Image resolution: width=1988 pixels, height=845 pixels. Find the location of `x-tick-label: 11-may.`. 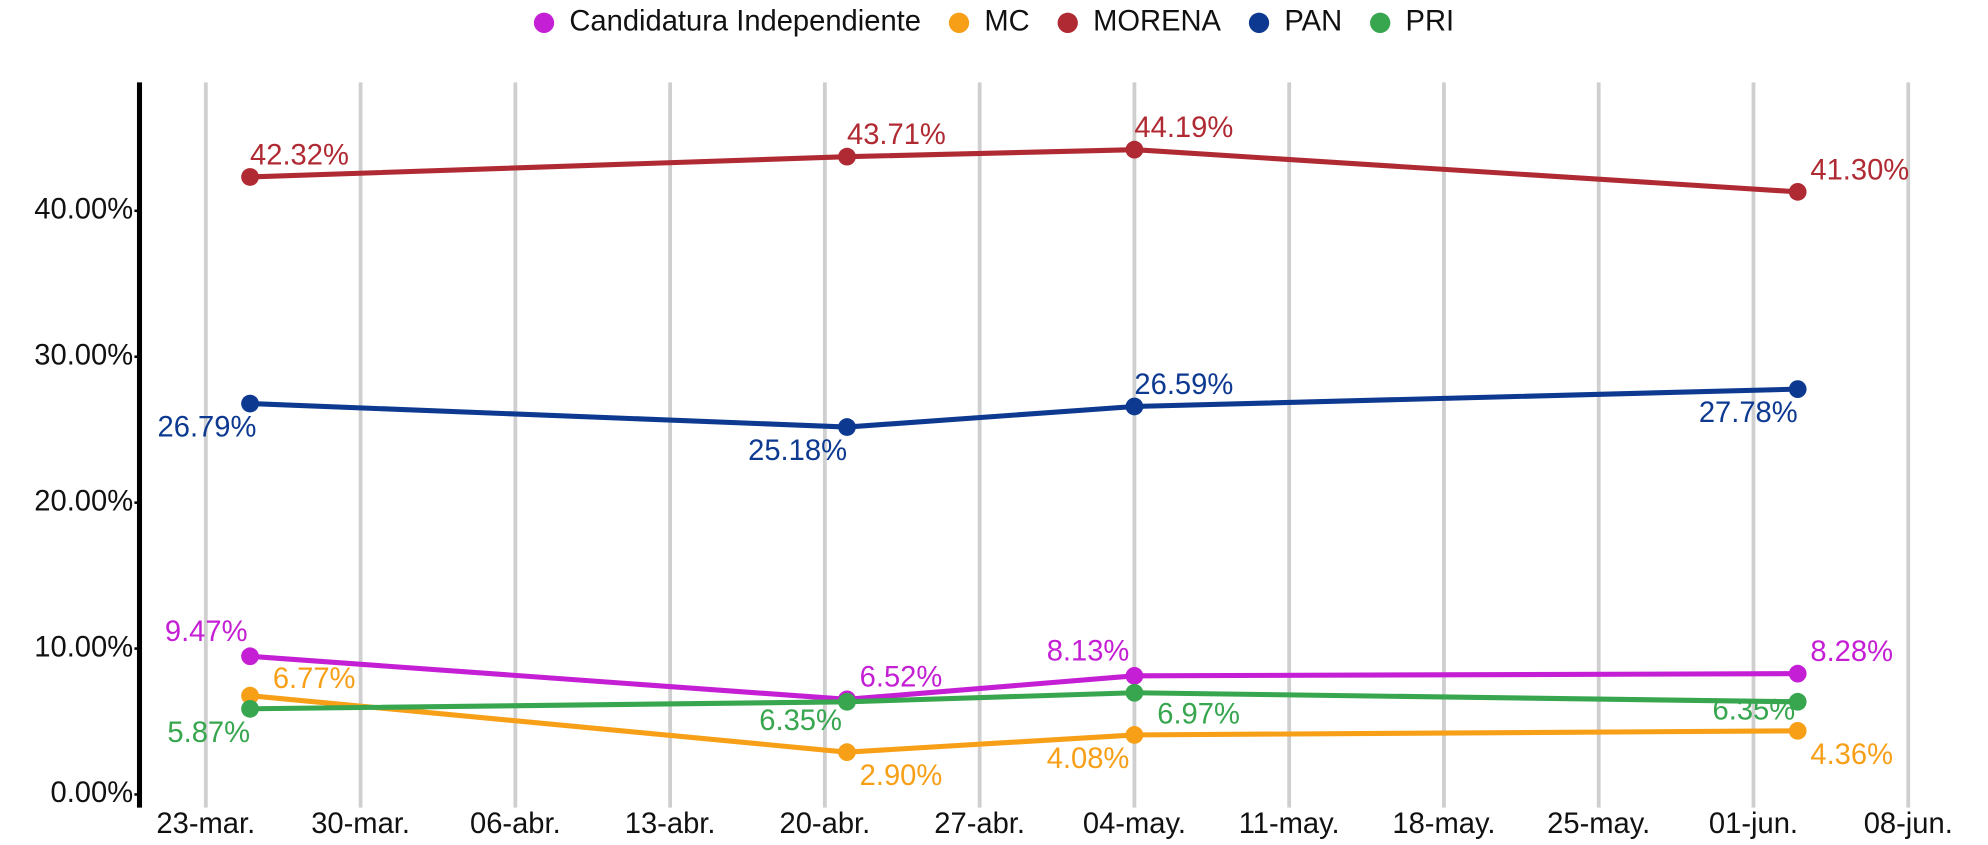

x-tick-label: 11-may. is located at coordinates (1289, 824).